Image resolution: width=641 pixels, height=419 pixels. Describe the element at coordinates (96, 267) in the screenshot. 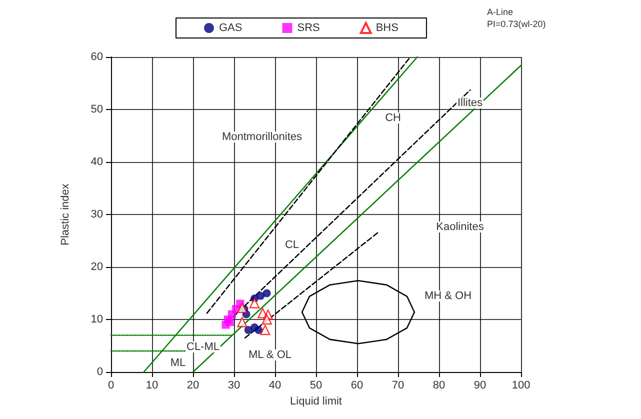

I see `y-tick-label: 20` at that location.